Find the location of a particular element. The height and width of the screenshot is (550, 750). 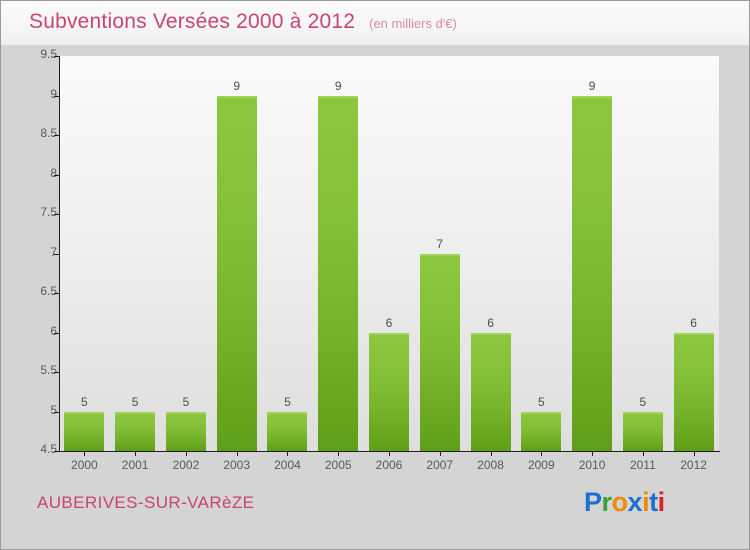

logo-letter: r is located at coordinates (607, 502).